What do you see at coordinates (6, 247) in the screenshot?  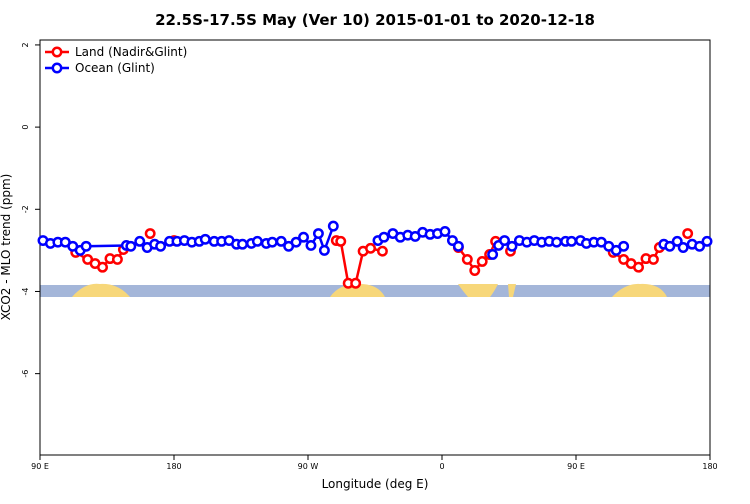 I see `y-axis-label: XCO2 - MLO trend (ppm)` at bounding box center [6, 247].